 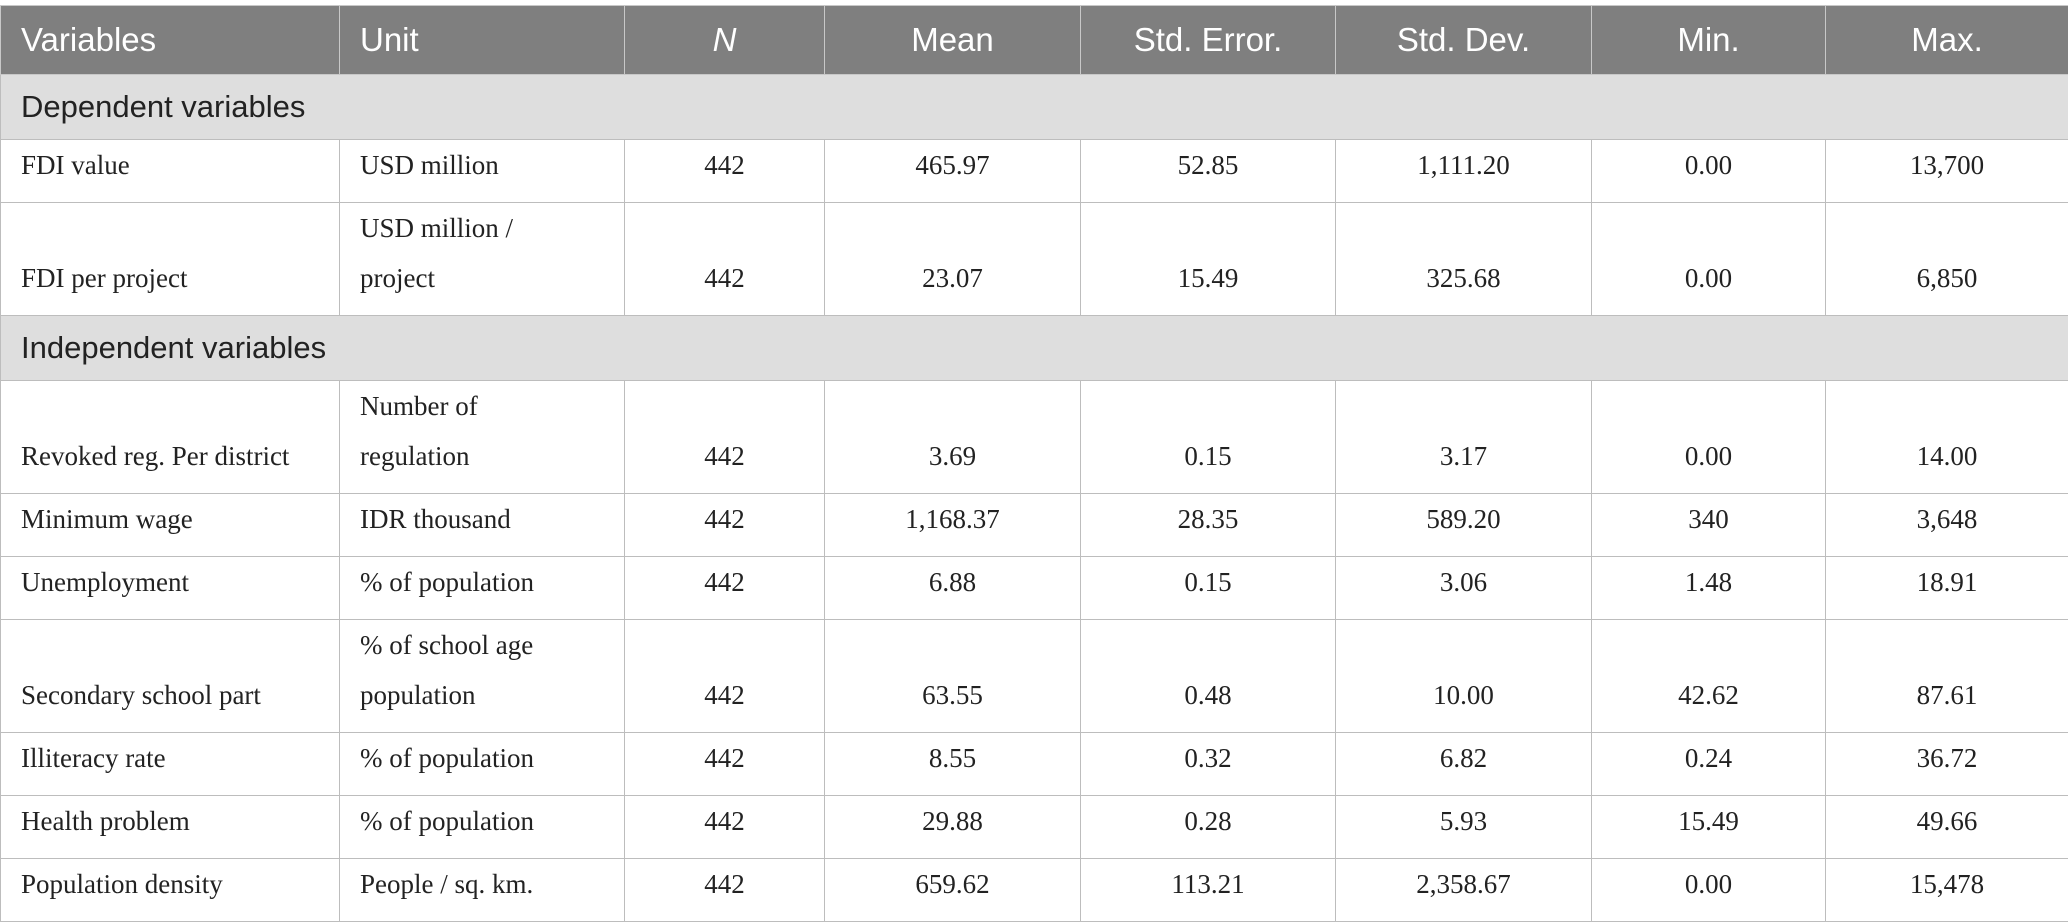 I want to click on value-cell: 589.20, so click(x=1463, y=525).